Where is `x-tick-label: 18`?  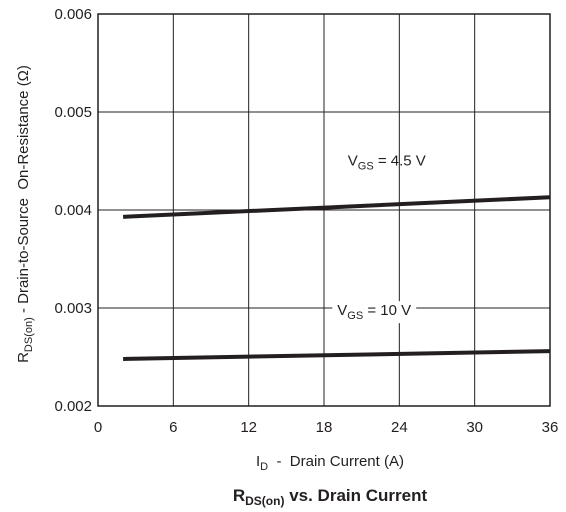
x-tick-label: 18 is located at coordinates (324, 427).